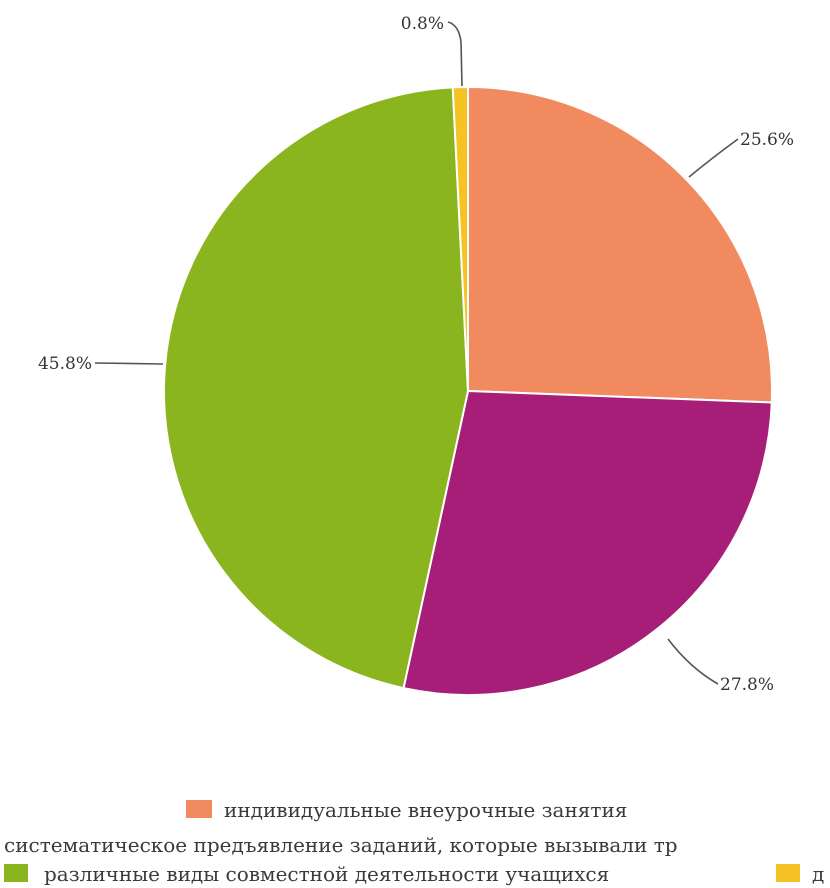 The image size is (830, 888). Describe the element at coordinates (455, 54) in the screenshot. I see `leader-line-other` at that location.